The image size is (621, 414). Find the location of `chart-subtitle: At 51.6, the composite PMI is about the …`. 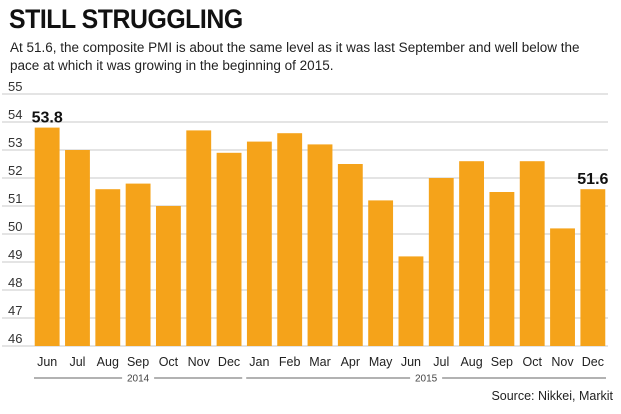

chart-subtitle: At 51.6, the composite PMI is about the … is located at coordinates (295, 56).